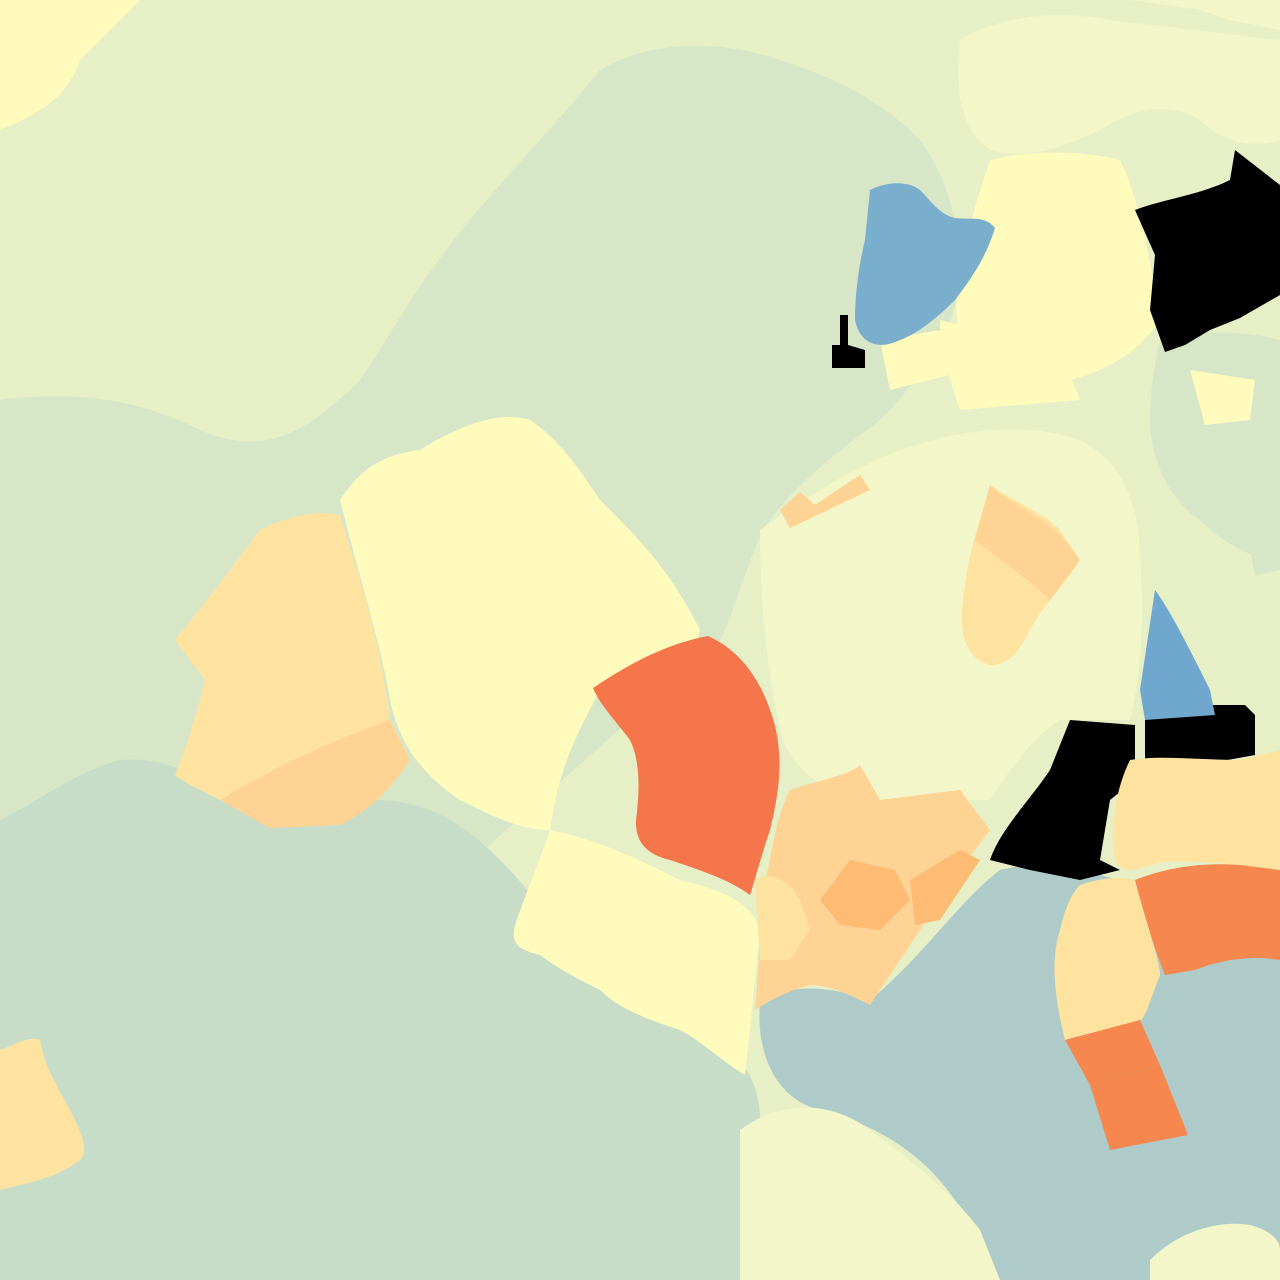 The image size is (1280, 1280). What do you see at coordinates (1119, 84) in the screenshot?
I see `region-northeast-band` at bounding box center [1119, 84].